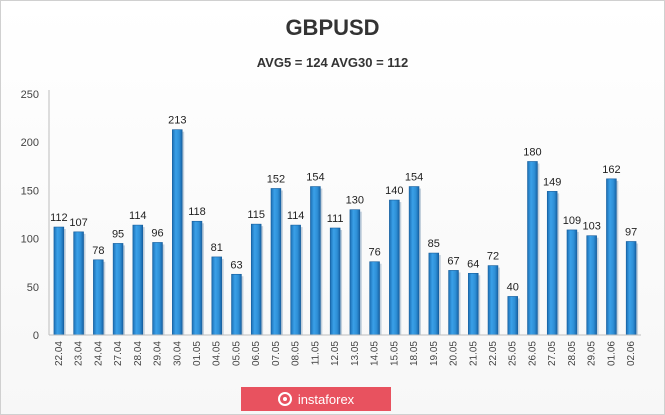 Image resolution: width=665 pixels, height=415 pixels. Describe the element at coordinates (30, 95) in the screenshot. I see `y-tick-label: 250` at that location.